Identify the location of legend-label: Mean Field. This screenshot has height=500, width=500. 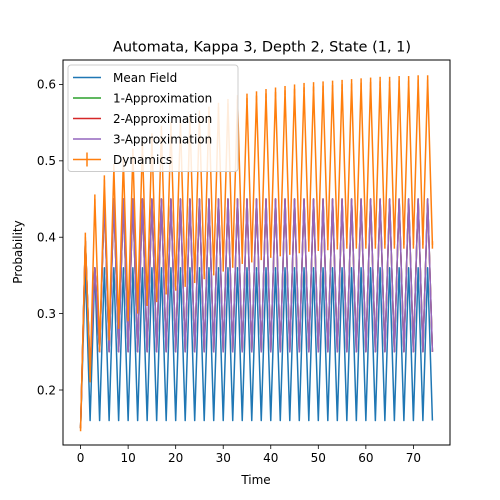
(145, 78).